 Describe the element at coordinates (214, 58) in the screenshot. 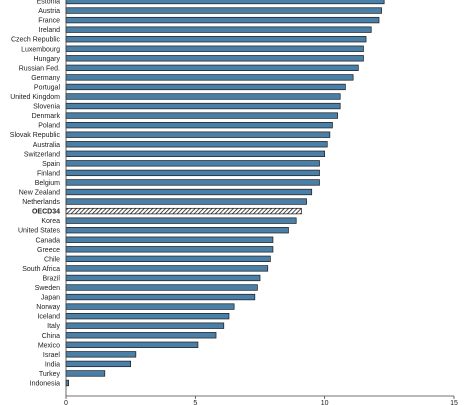

I see `bar-hungary` at that location.